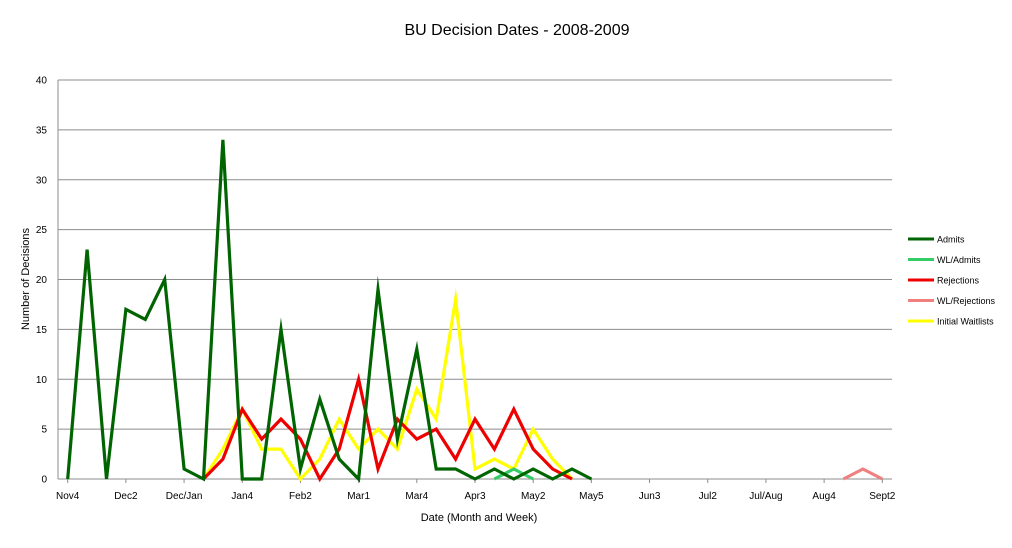 This screenshot has width=1012, height=548. Describe the element at coordinates (591, 496) in the screenshot. I see `x-tick-label-9: May5` at that location.